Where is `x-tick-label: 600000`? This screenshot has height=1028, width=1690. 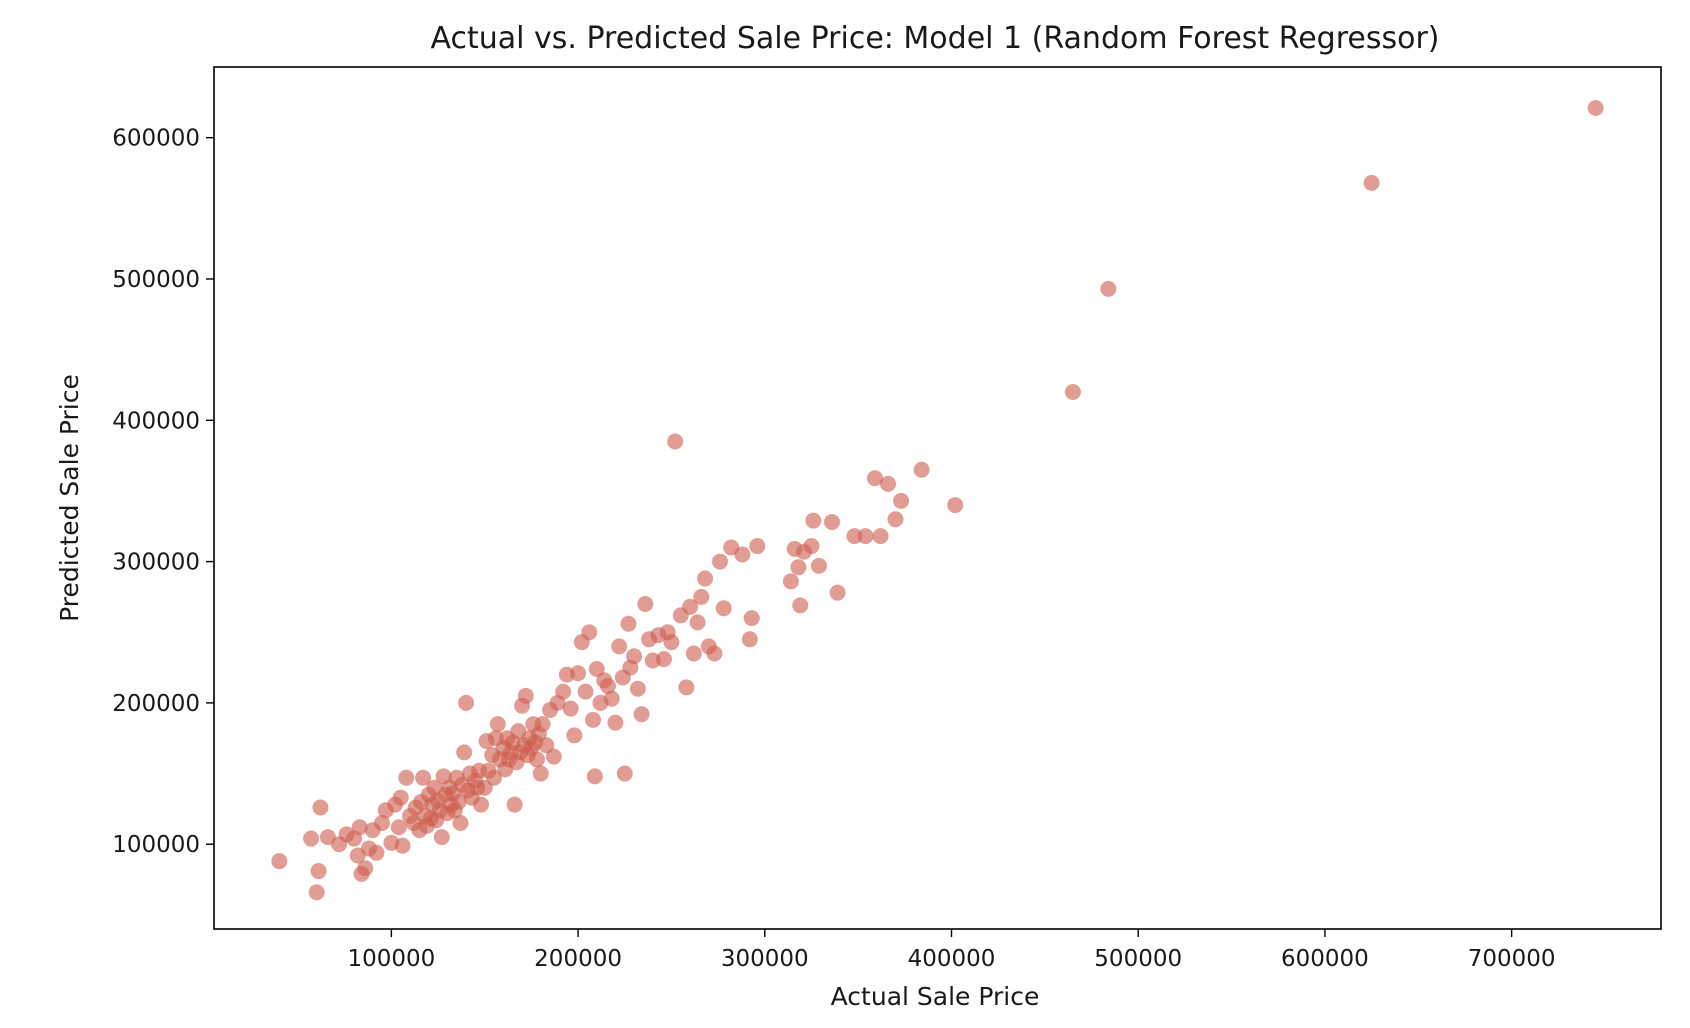
x-tick-label: 600000 is located at coordinates (1325, 959).